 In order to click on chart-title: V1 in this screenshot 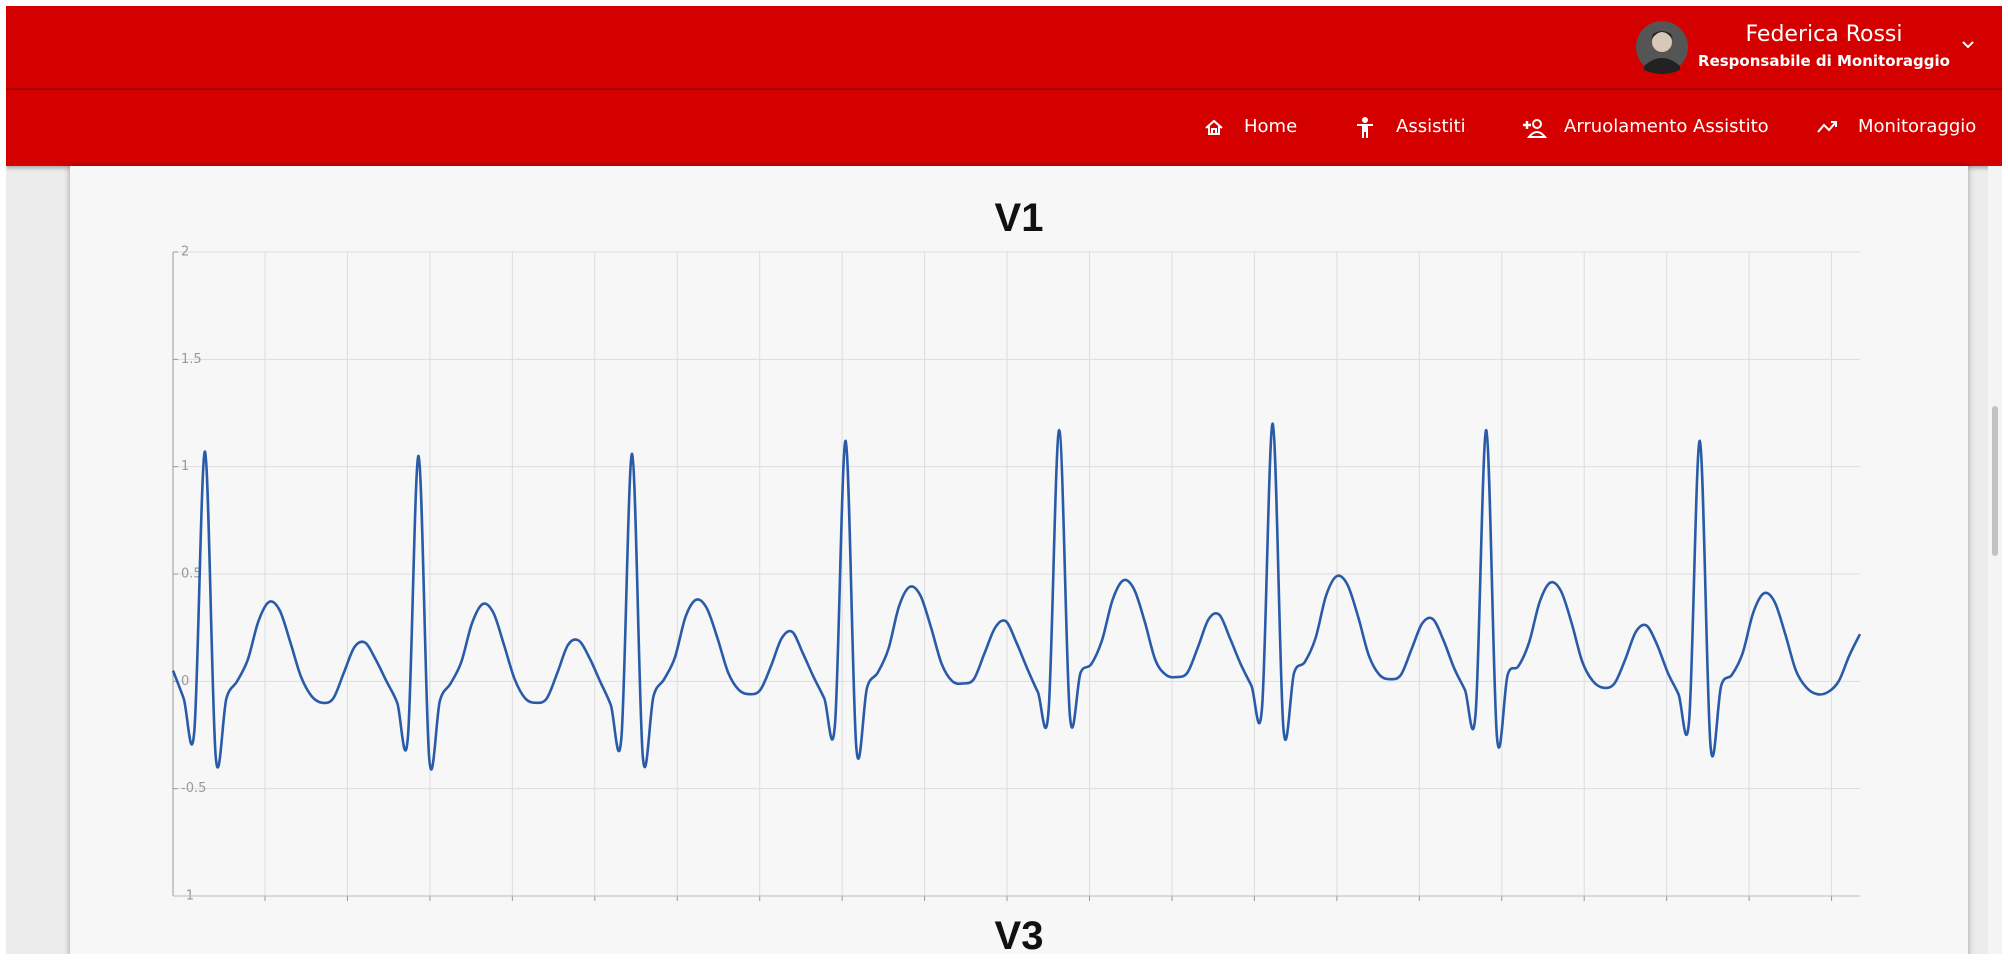, I will do `click(1019, 218)`.